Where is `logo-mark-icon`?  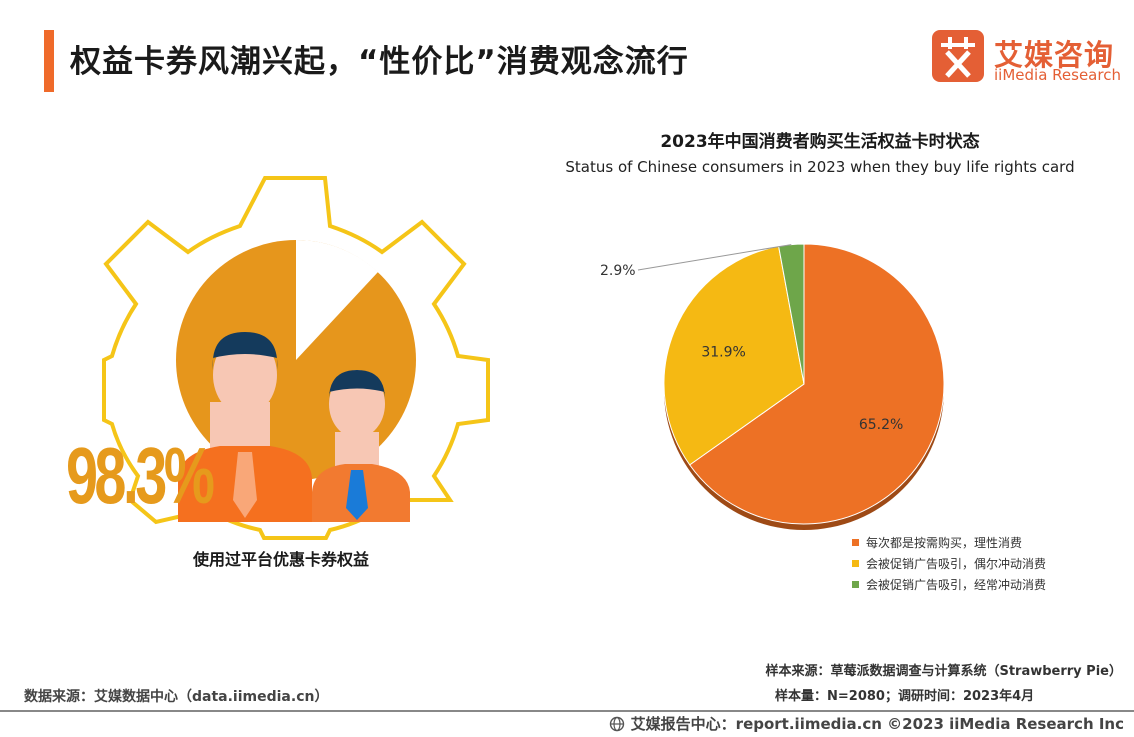
logo-mark-icon is located at coordinates (958, 56).